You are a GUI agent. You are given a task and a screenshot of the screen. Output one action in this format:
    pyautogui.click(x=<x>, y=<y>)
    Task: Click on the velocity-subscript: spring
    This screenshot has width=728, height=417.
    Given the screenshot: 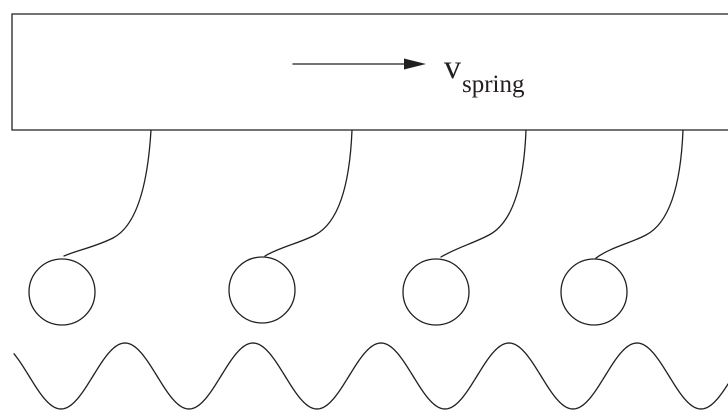 What is the action you would take?
    pyautogui.click(x=493, y=84)
    